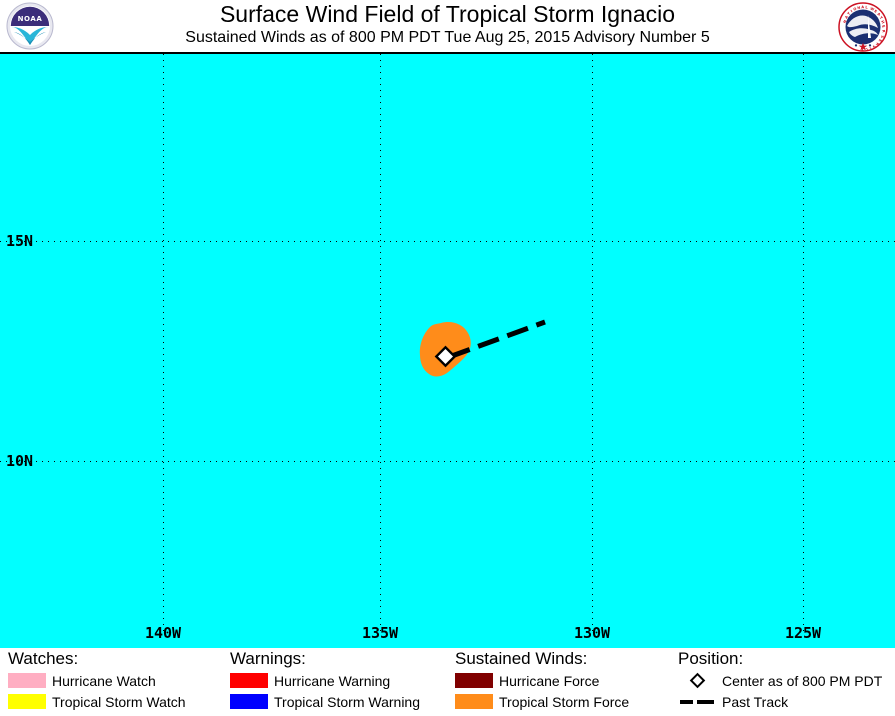 This screenshot has height=716, width=895. I want to click on lon-label-125w: 125W, so click(803, 633).